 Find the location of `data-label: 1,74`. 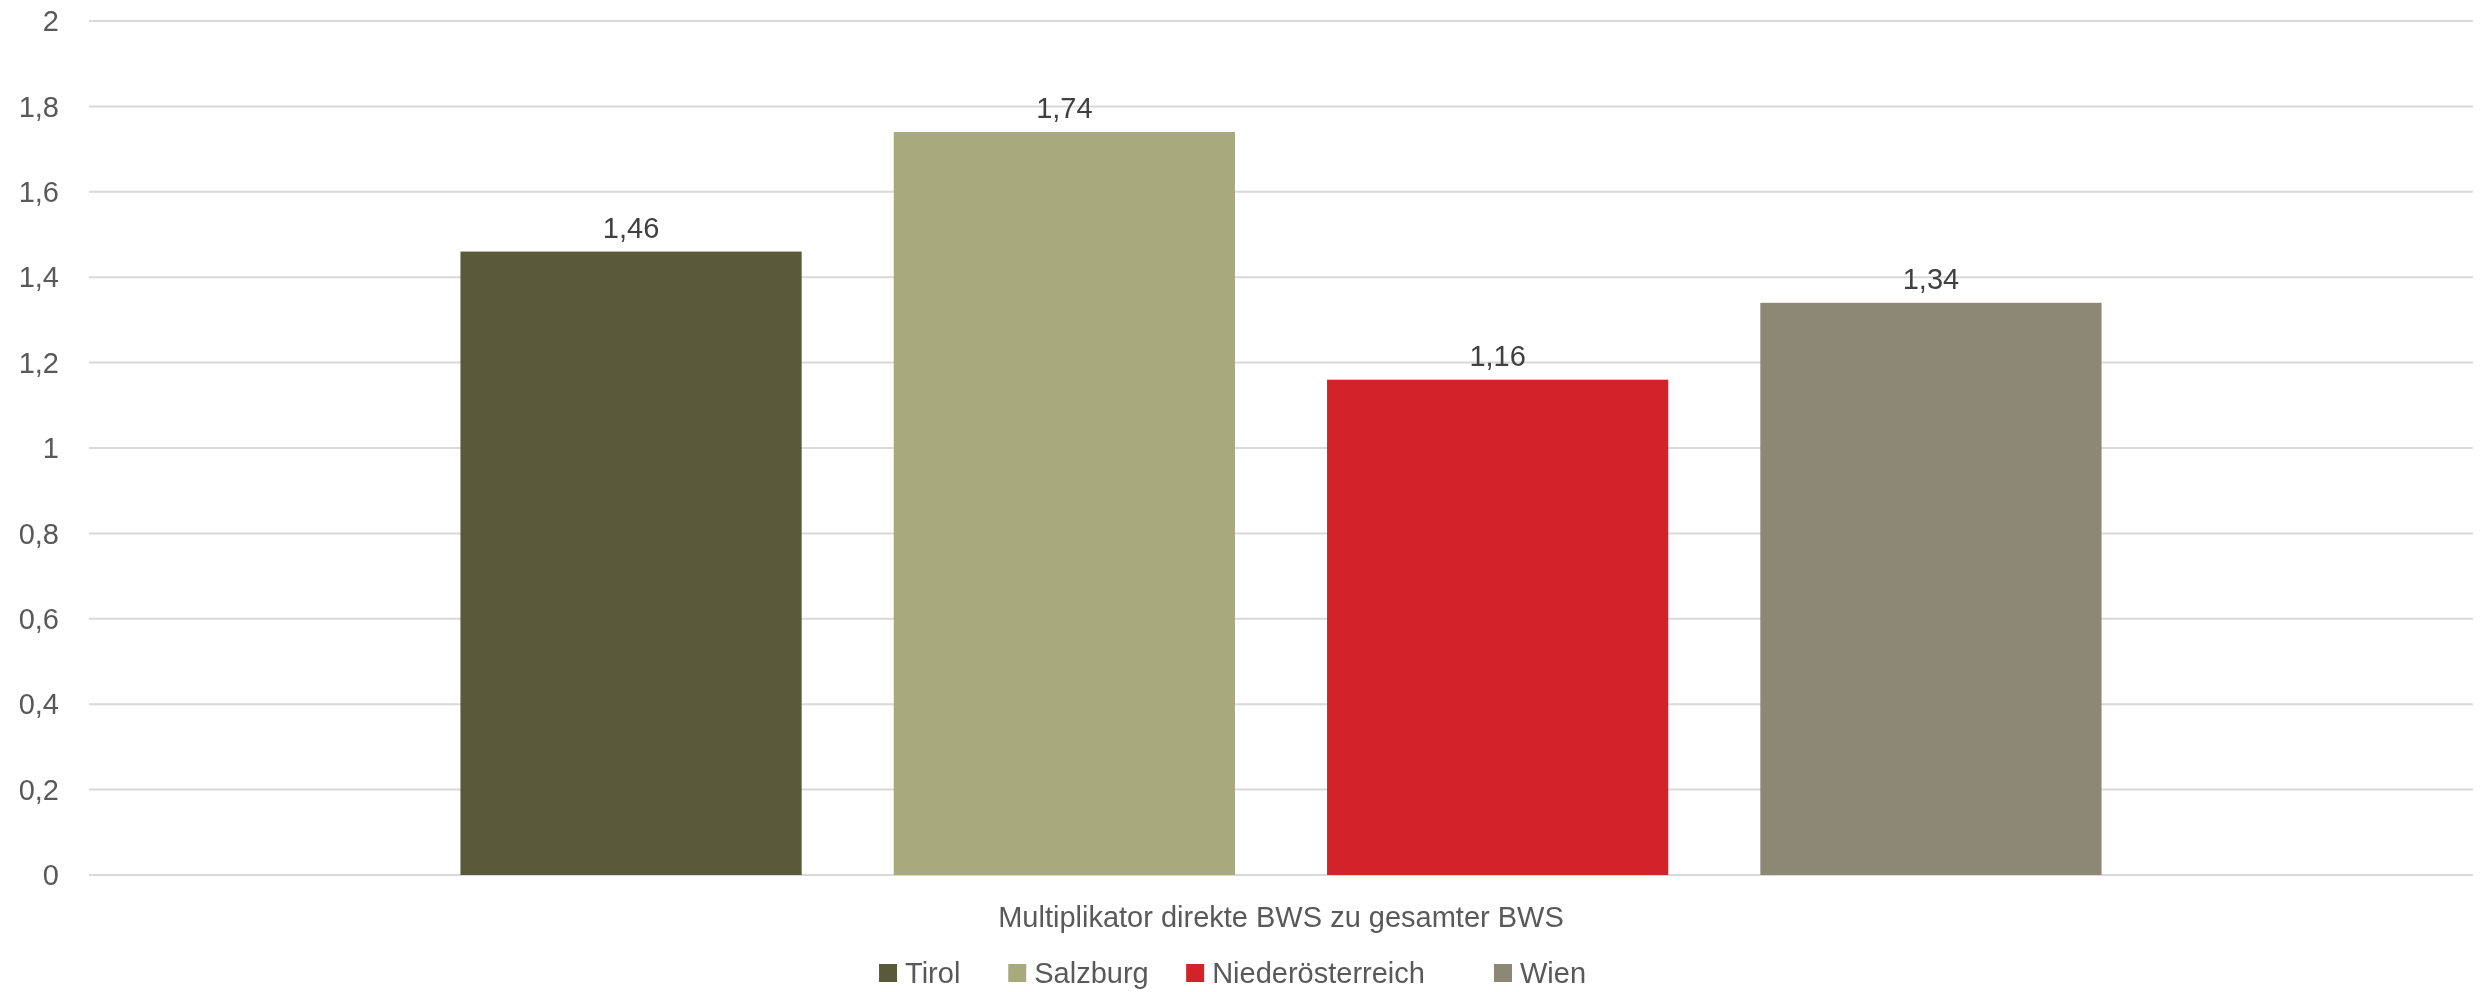

data-label: 1,74 is located at coordinates (1064, 108).